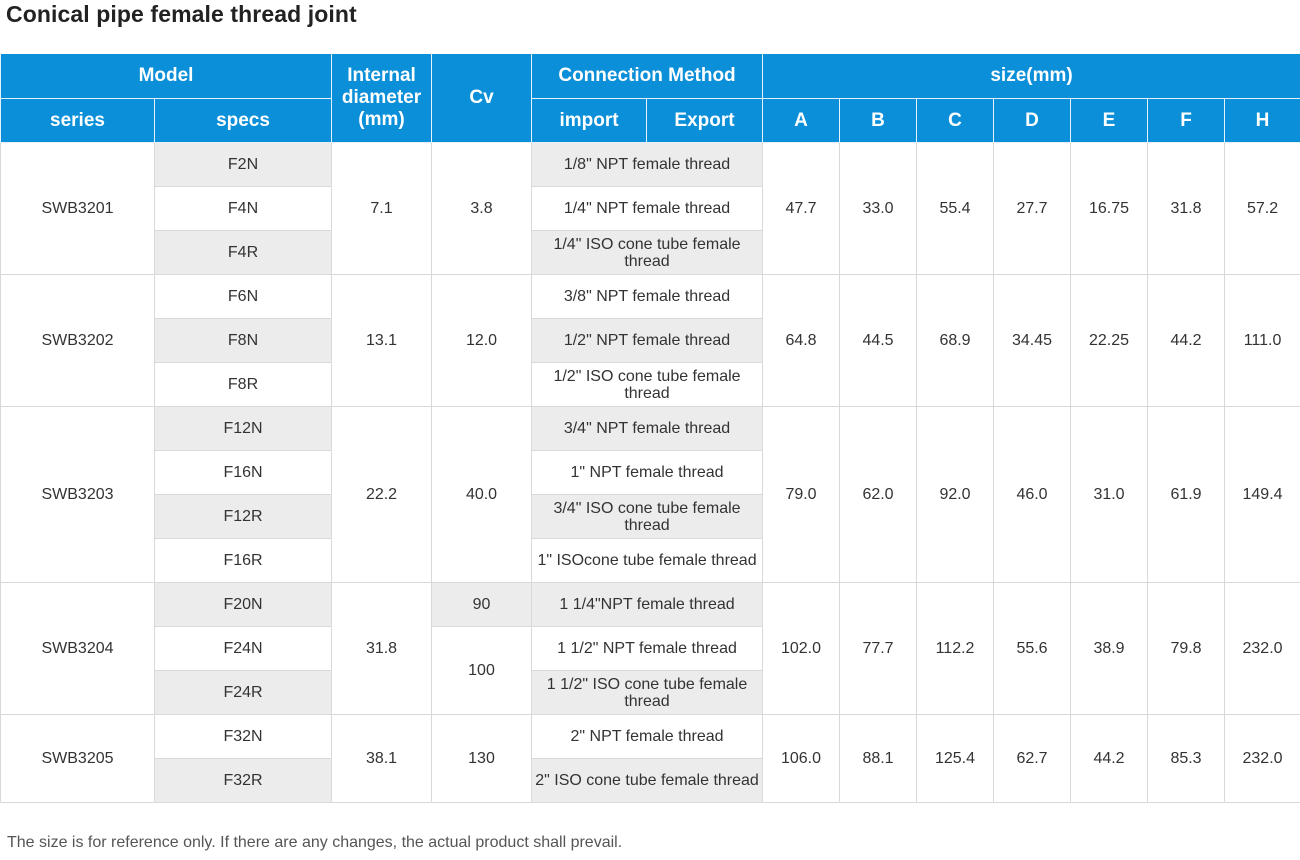 The height and width of the screenshot is (860, 1300). Describe the element at coordinates (878, 120) in the screenshot. I see `header-dim-b: B` at that location.